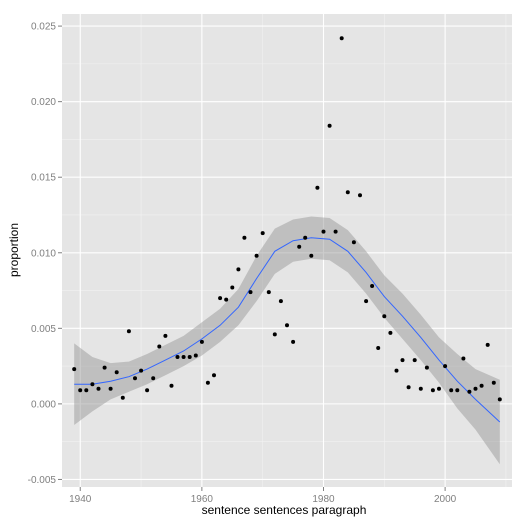 This screenshot has width=525, height=525. What do you see at coordinates (43, 329) in the screenshot?
I see `y-tick-label: 0.005` at bounding box center [43, 329].